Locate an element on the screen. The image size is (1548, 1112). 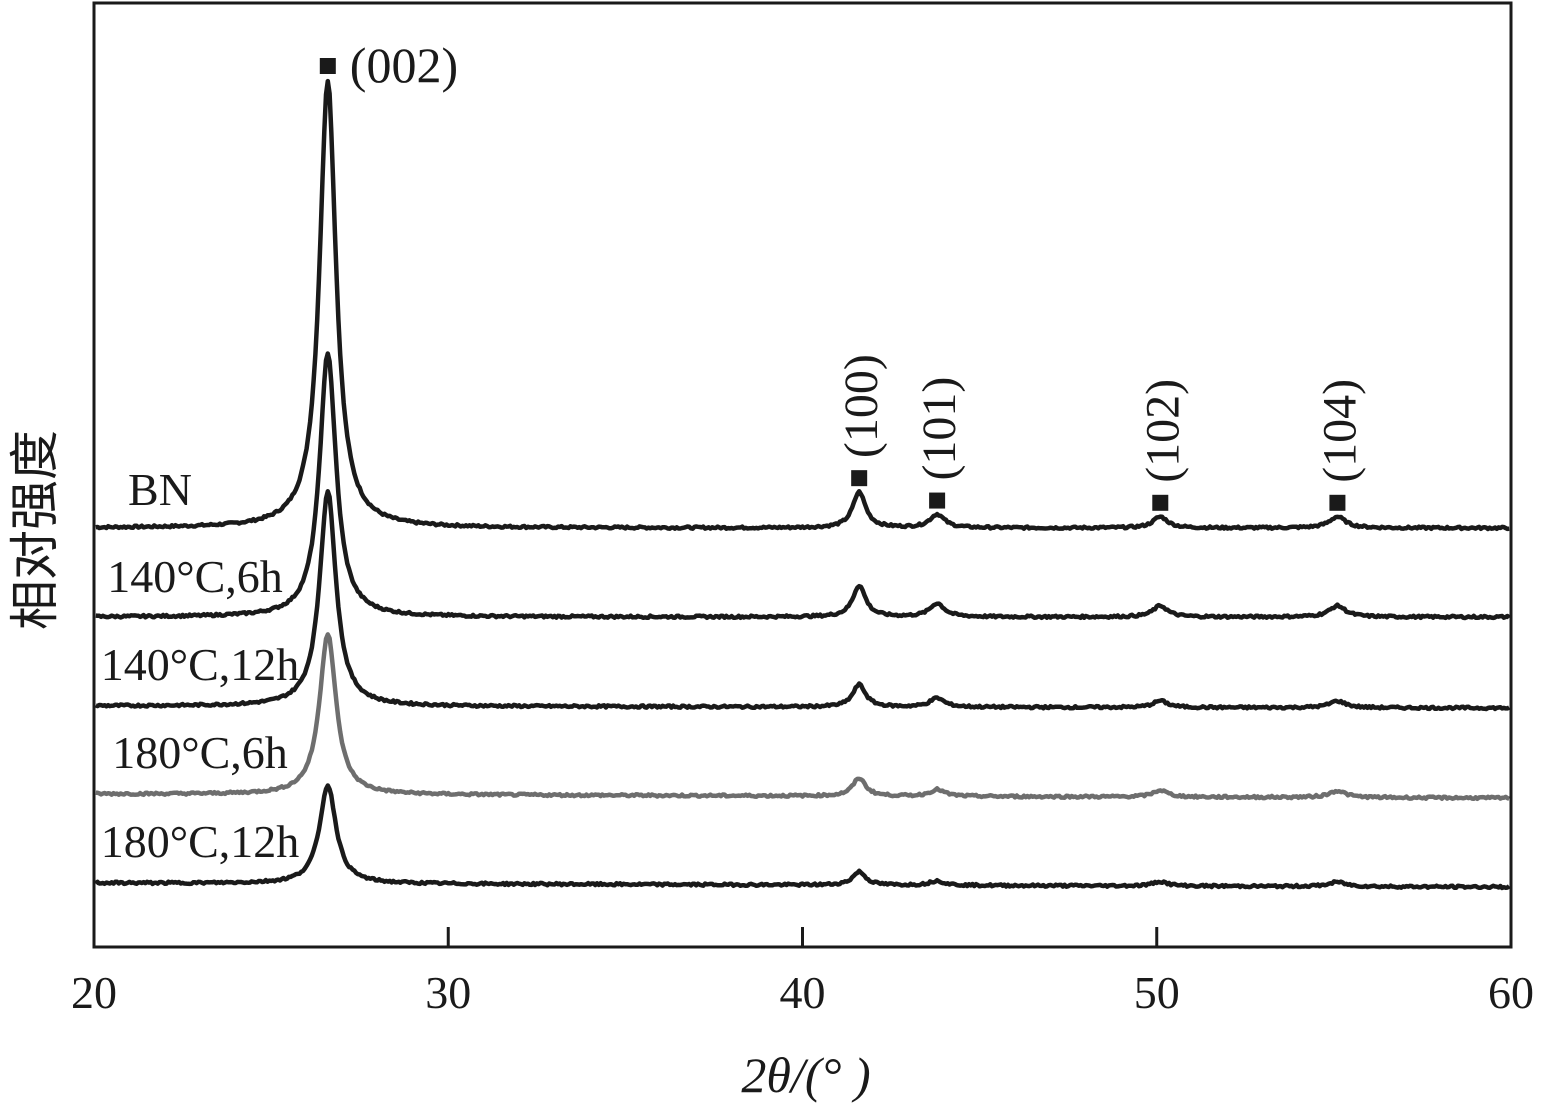
y-axis-label: 相对强度 is located at coordinates (35, 530).